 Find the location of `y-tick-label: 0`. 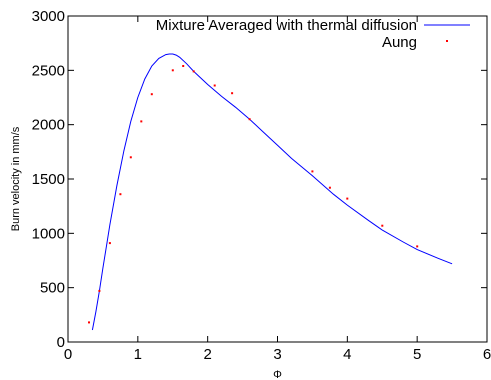

y-tick-label: 0 is located at coordinates (61, 342).